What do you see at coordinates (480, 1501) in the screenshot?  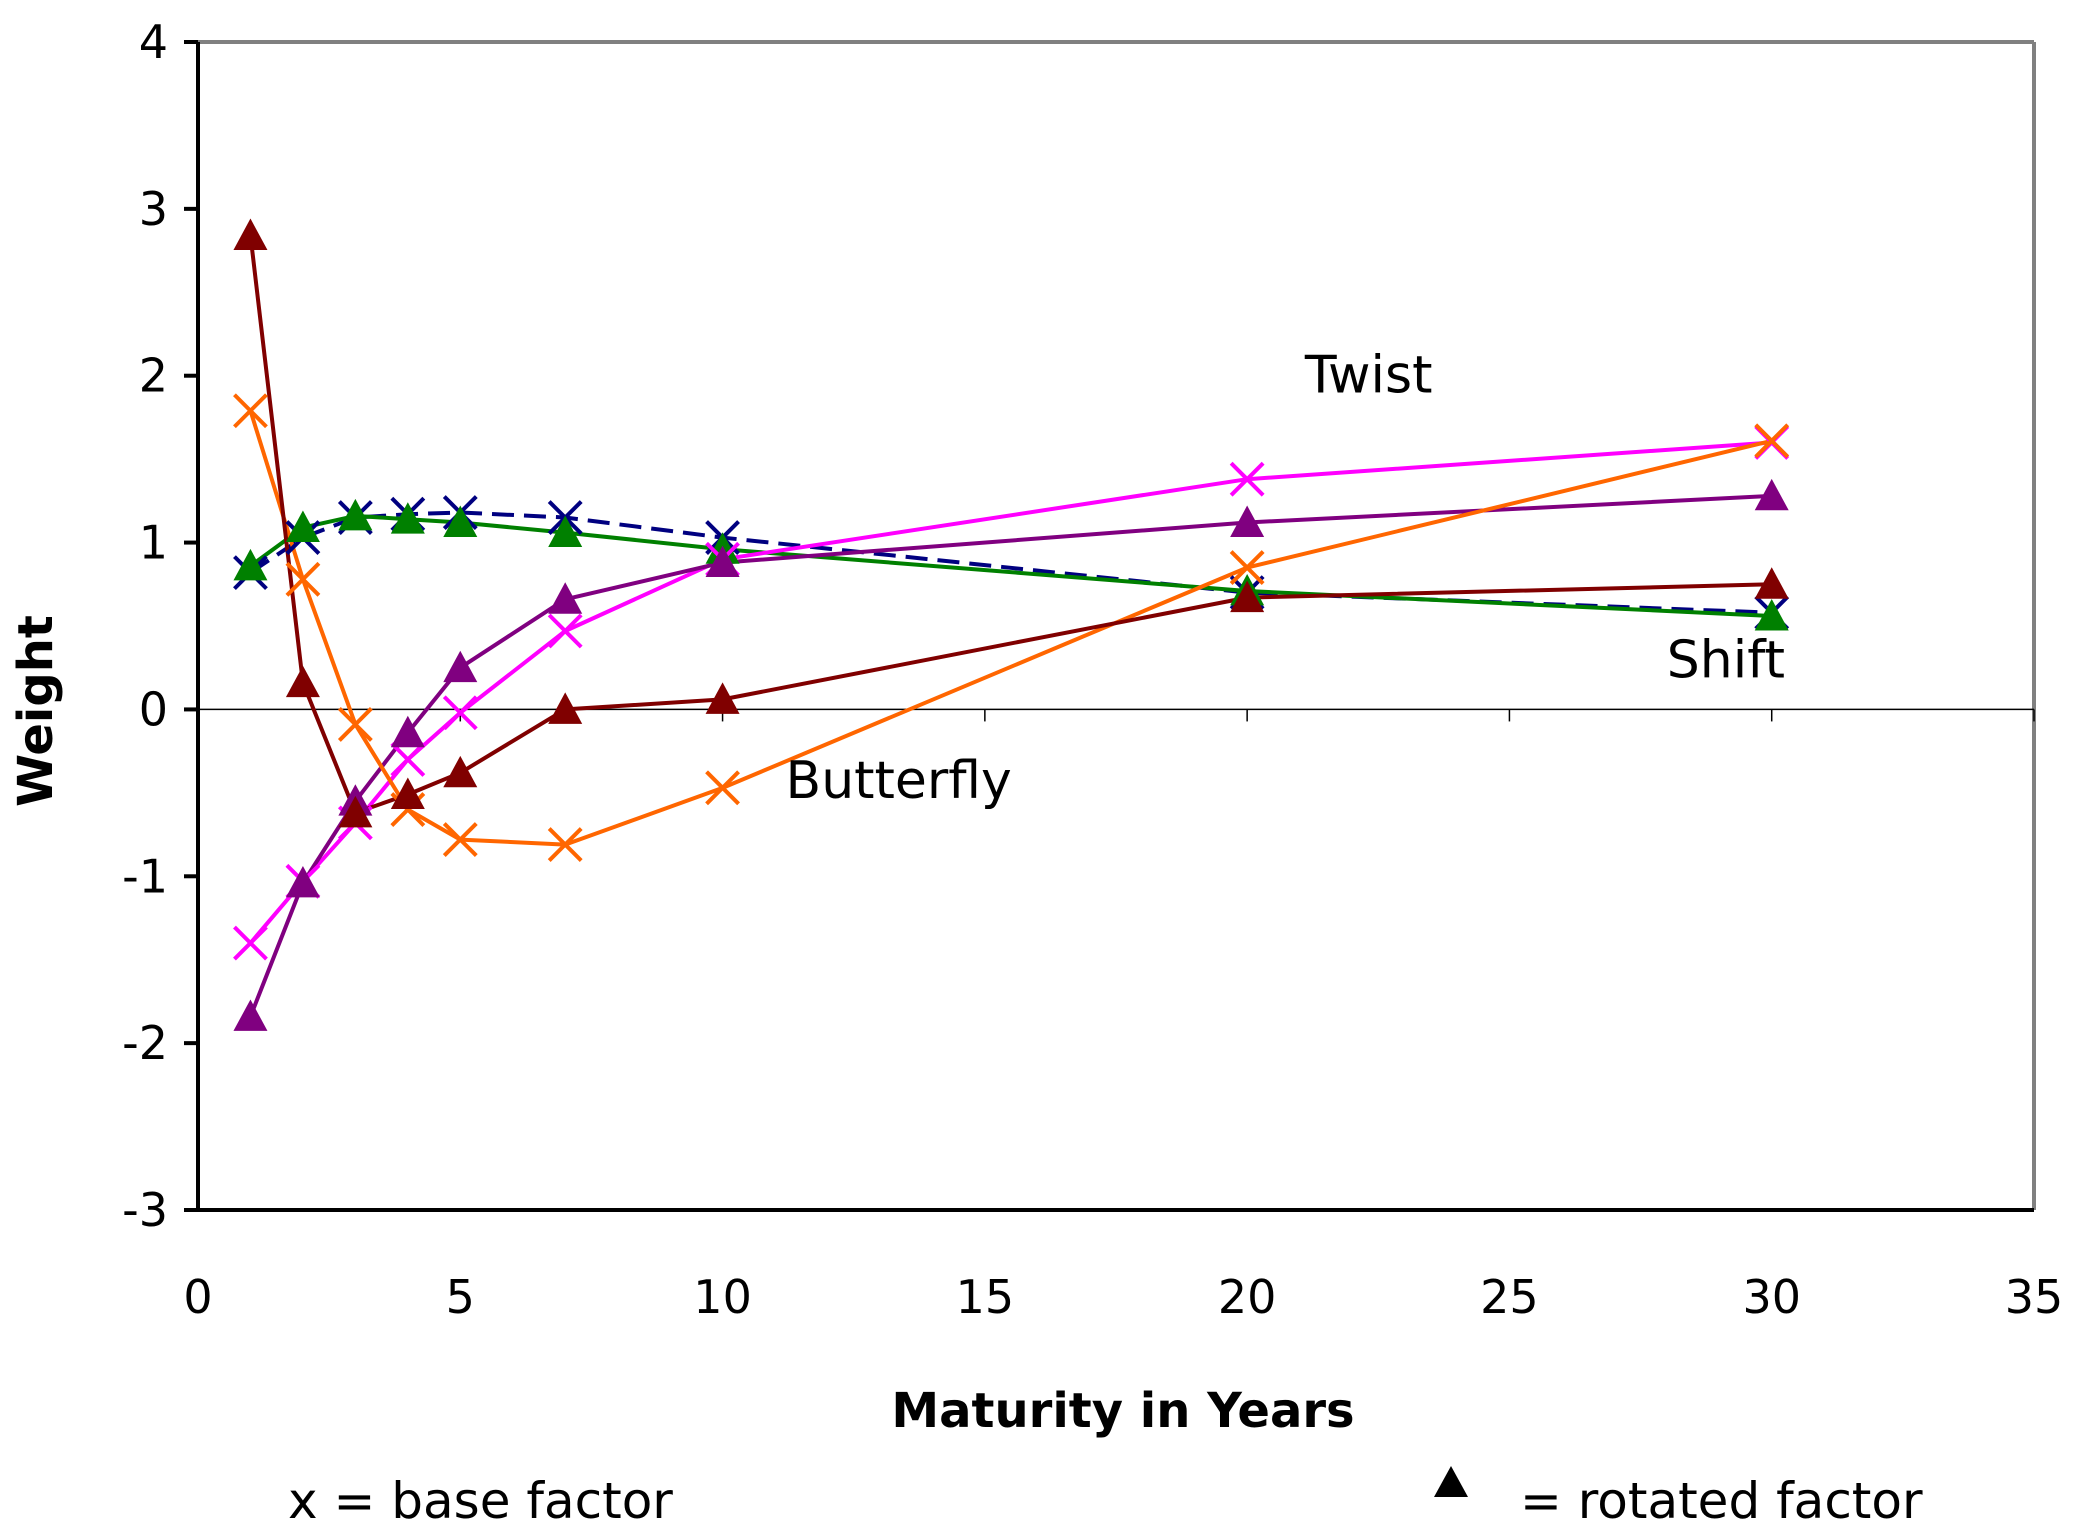 I see `legend-base-factor: x = base factor` at bounding box center [480, 1501].